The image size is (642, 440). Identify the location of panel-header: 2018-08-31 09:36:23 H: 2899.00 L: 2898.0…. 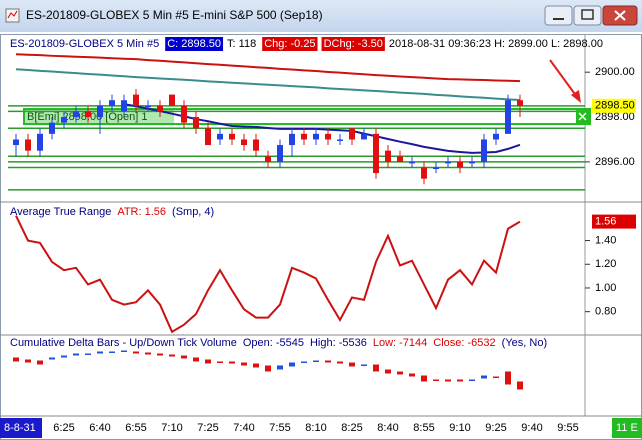
(496, 44).